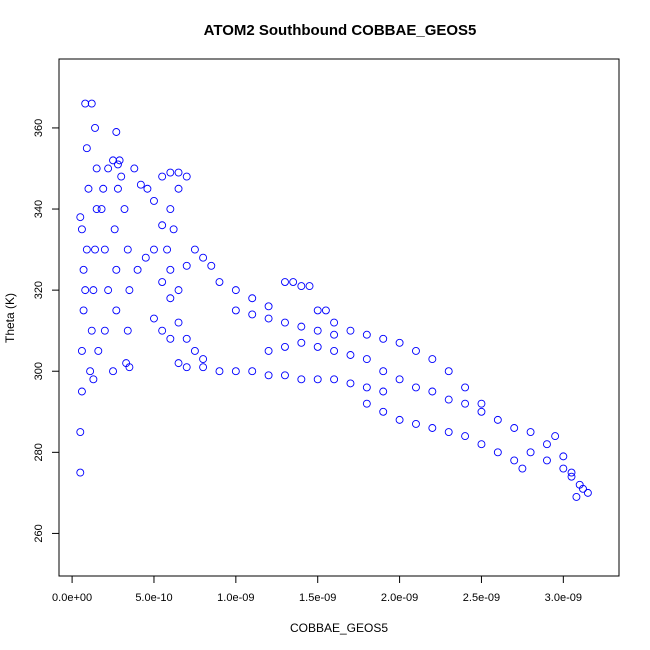 Image resolution: width=650 pixels, height=650 pixels. I want to click on y-tick-label: 260, so click(39, 533).